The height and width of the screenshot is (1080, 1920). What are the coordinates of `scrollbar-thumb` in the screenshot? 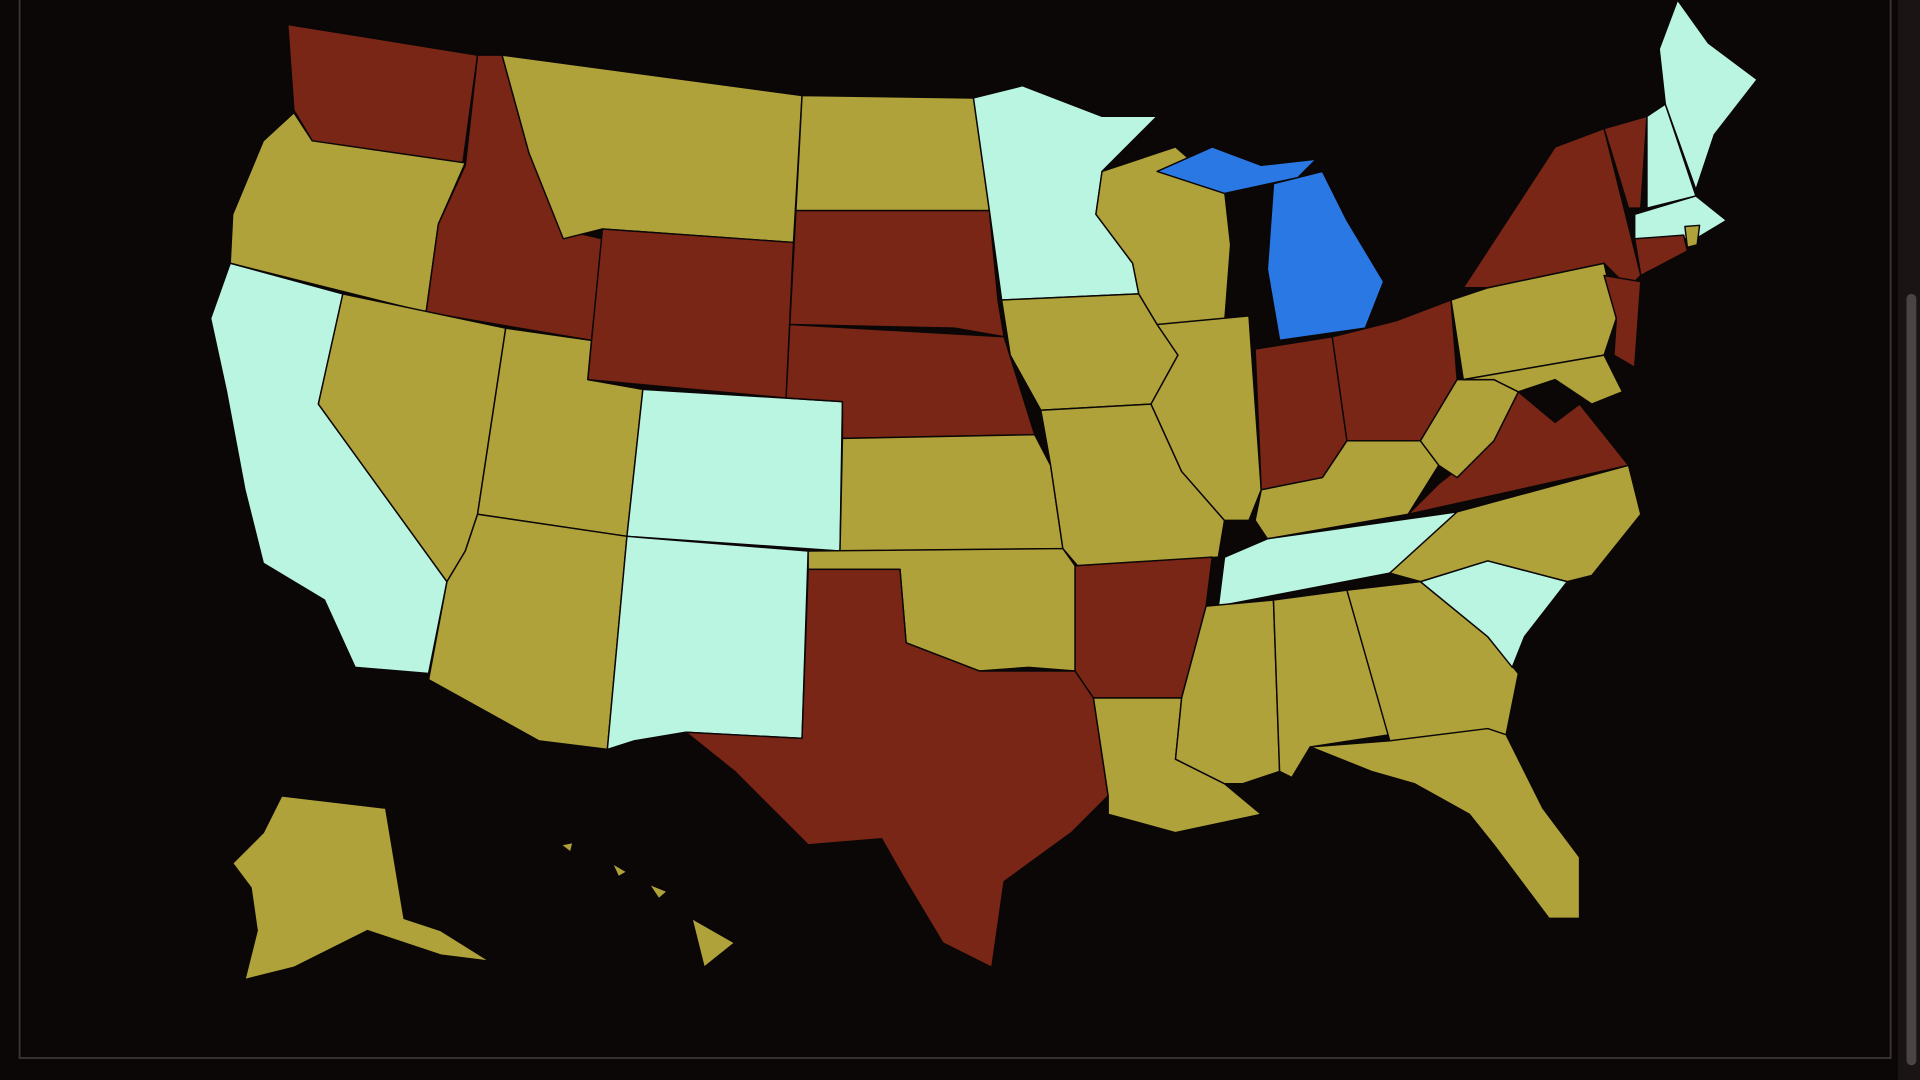 It's located at (1911, 679).